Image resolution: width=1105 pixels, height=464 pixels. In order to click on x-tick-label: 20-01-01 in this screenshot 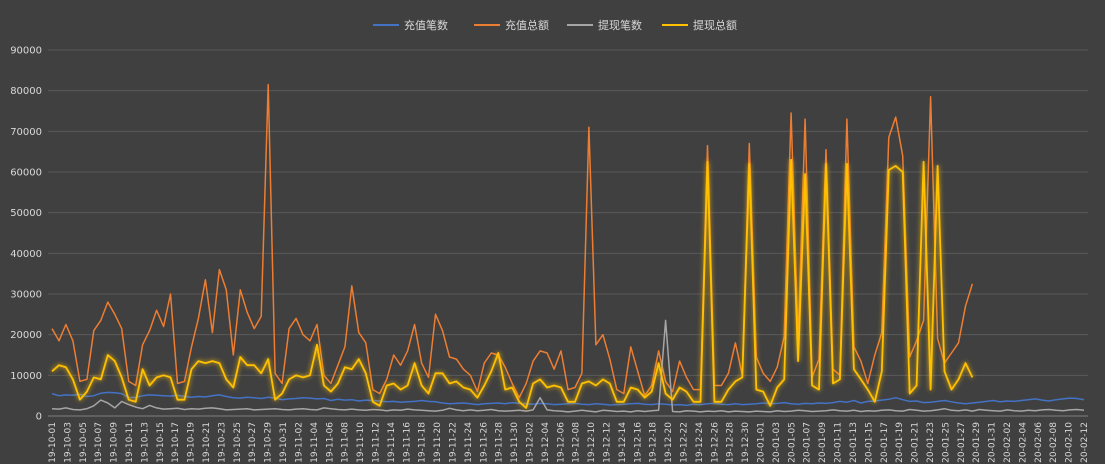, I will do `click(762, 442)`.